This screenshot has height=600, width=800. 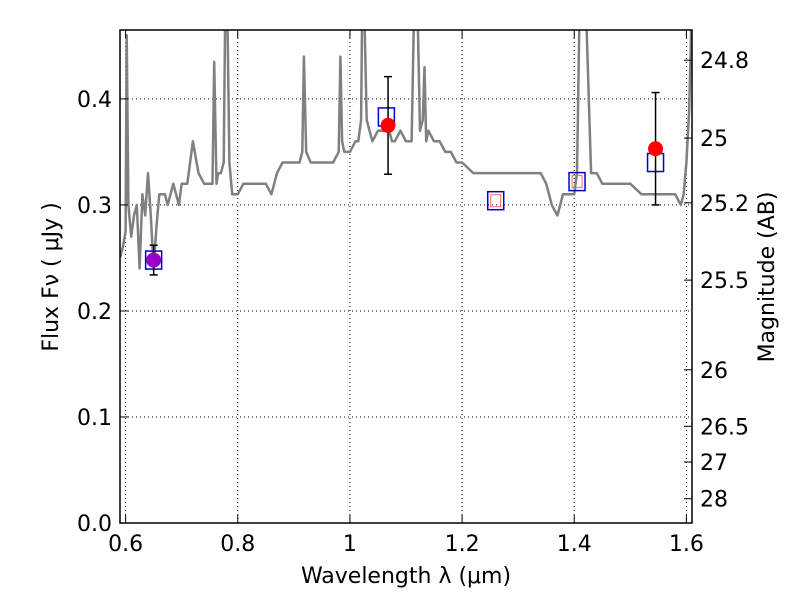 What do you see at coordinates (94, 206) in the screenshot?
I see `y-tick-label: 0.3` at bounding box center [94, 206].